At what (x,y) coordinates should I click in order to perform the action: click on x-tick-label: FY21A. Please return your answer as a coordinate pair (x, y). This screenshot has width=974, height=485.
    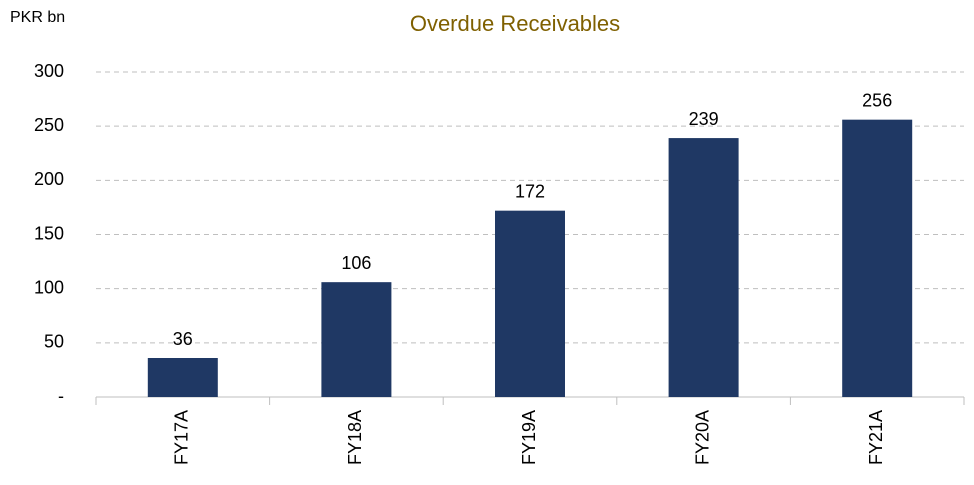
    Looking at the image, I should click on (876, 437).